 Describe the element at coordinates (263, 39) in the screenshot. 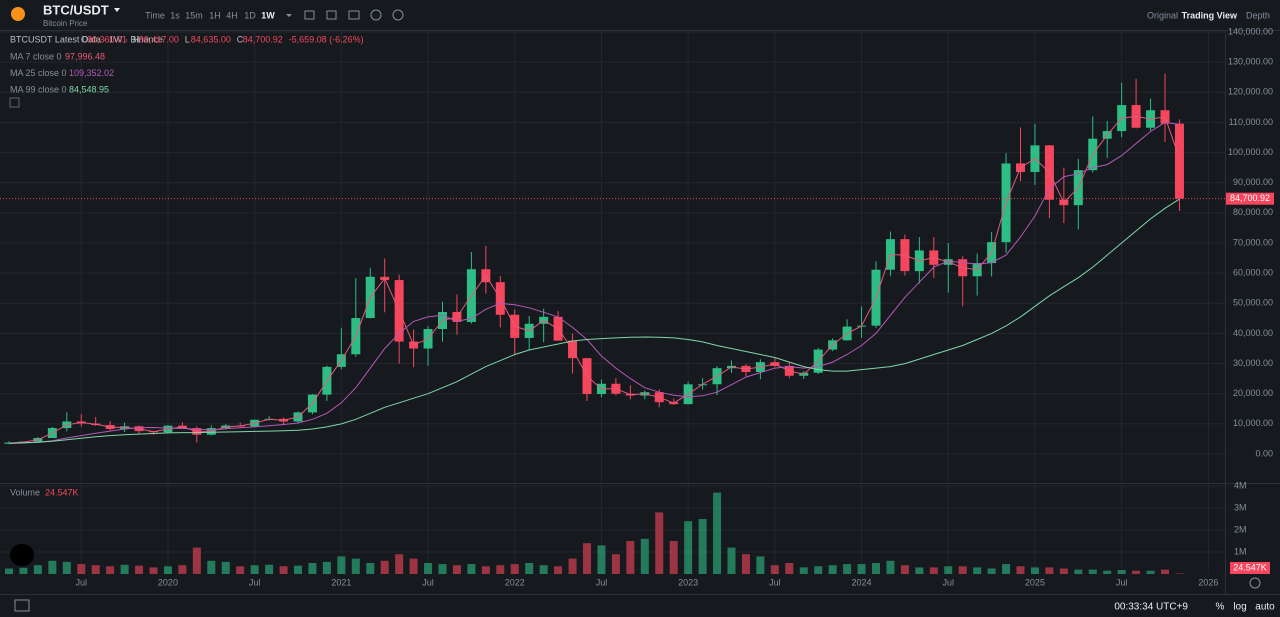

I see `ohlc-value: 84,700.92` at that location.